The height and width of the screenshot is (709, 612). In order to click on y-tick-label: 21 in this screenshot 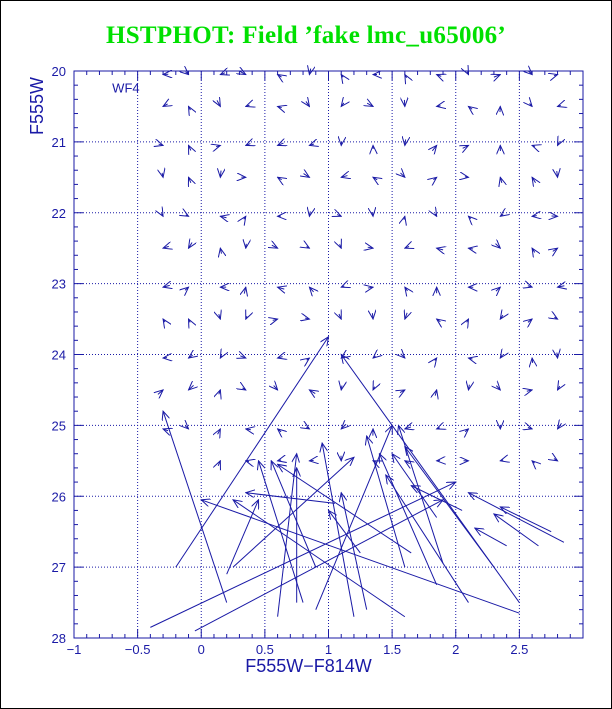, I will do `click(59, 142)`.